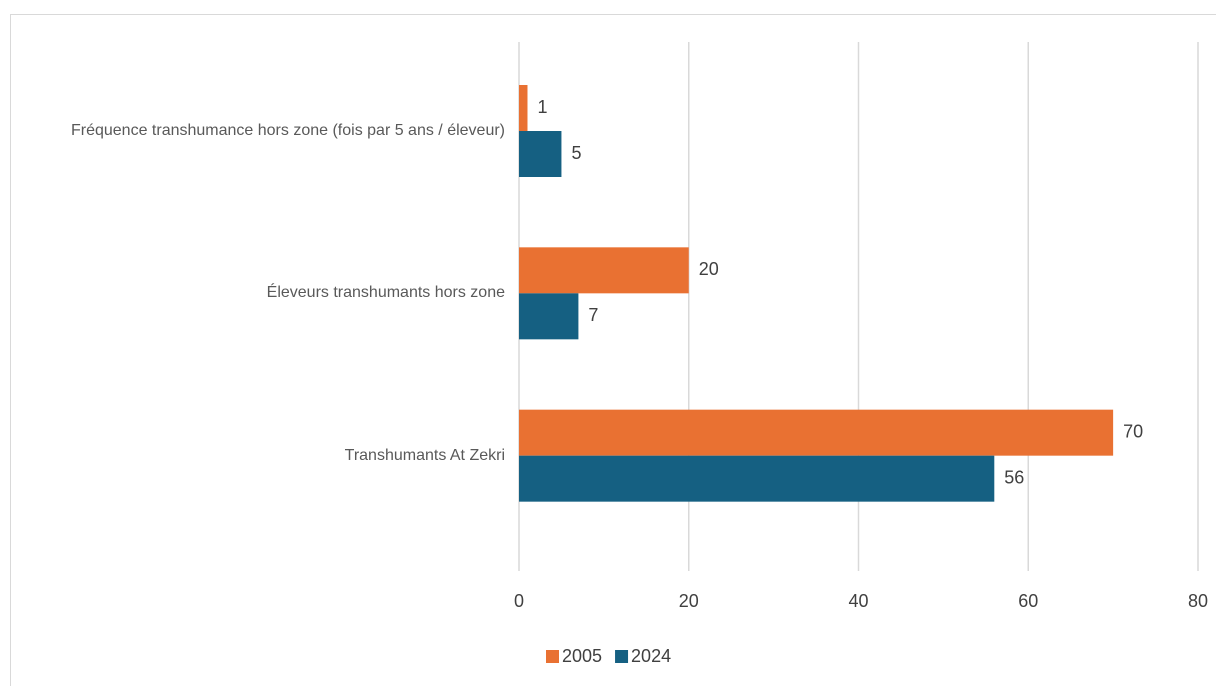 The width and height of the screenshot is (1216, 686). What do you see at coordinates (582, 656) in the screenshot?
I see `legend-label: 2005` at bounding box center [582, 656].